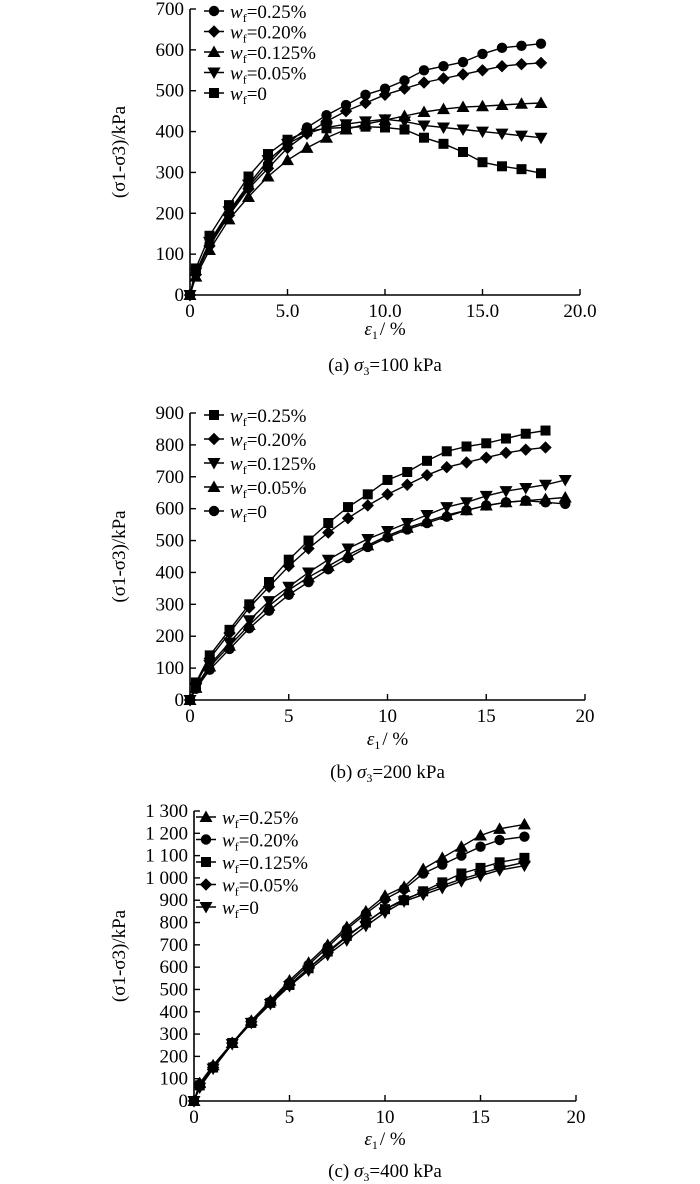  What do you see at coordinates (180, 700) in the screenshot?
I see `y-tick-label: 0` at bounding box center [180, 700].